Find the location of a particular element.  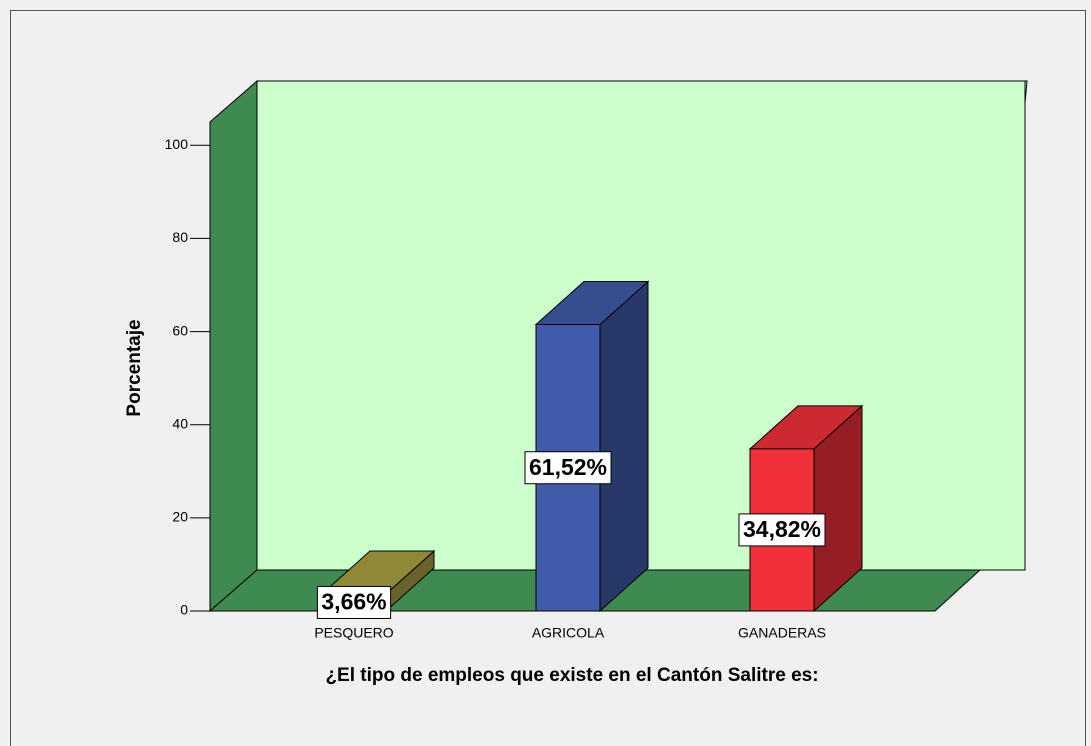

side-wall is located at coordinates (233, 346).